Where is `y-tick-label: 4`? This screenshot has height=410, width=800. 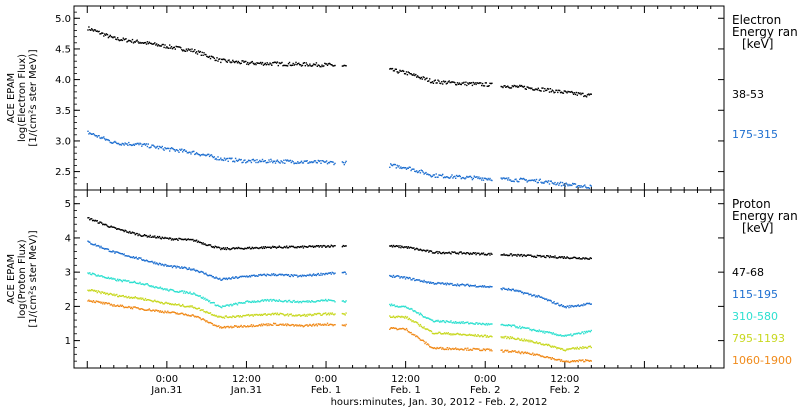 y-tick-label: 4 is located at coordinates (68, 238).